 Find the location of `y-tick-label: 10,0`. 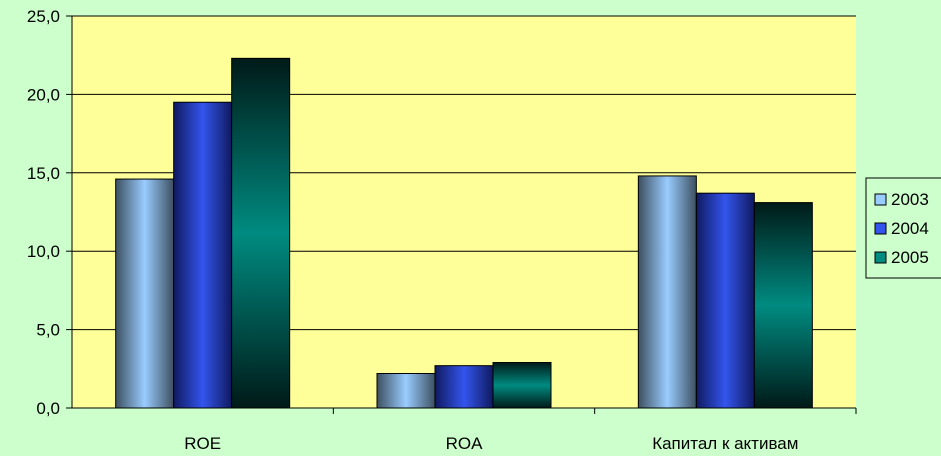

y-tick-label: 10,0 is located at coordinates (43, 251).